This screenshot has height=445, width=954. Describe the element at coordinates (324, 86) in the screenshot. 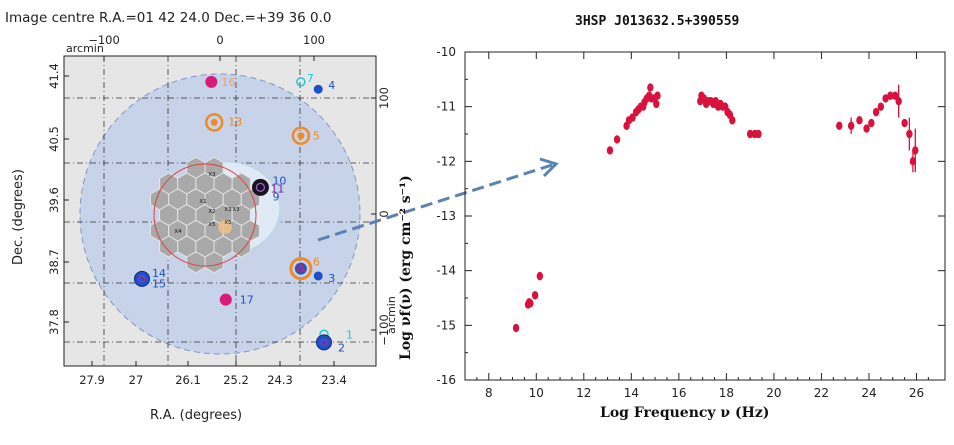

I see `source-4: 4` at that location.